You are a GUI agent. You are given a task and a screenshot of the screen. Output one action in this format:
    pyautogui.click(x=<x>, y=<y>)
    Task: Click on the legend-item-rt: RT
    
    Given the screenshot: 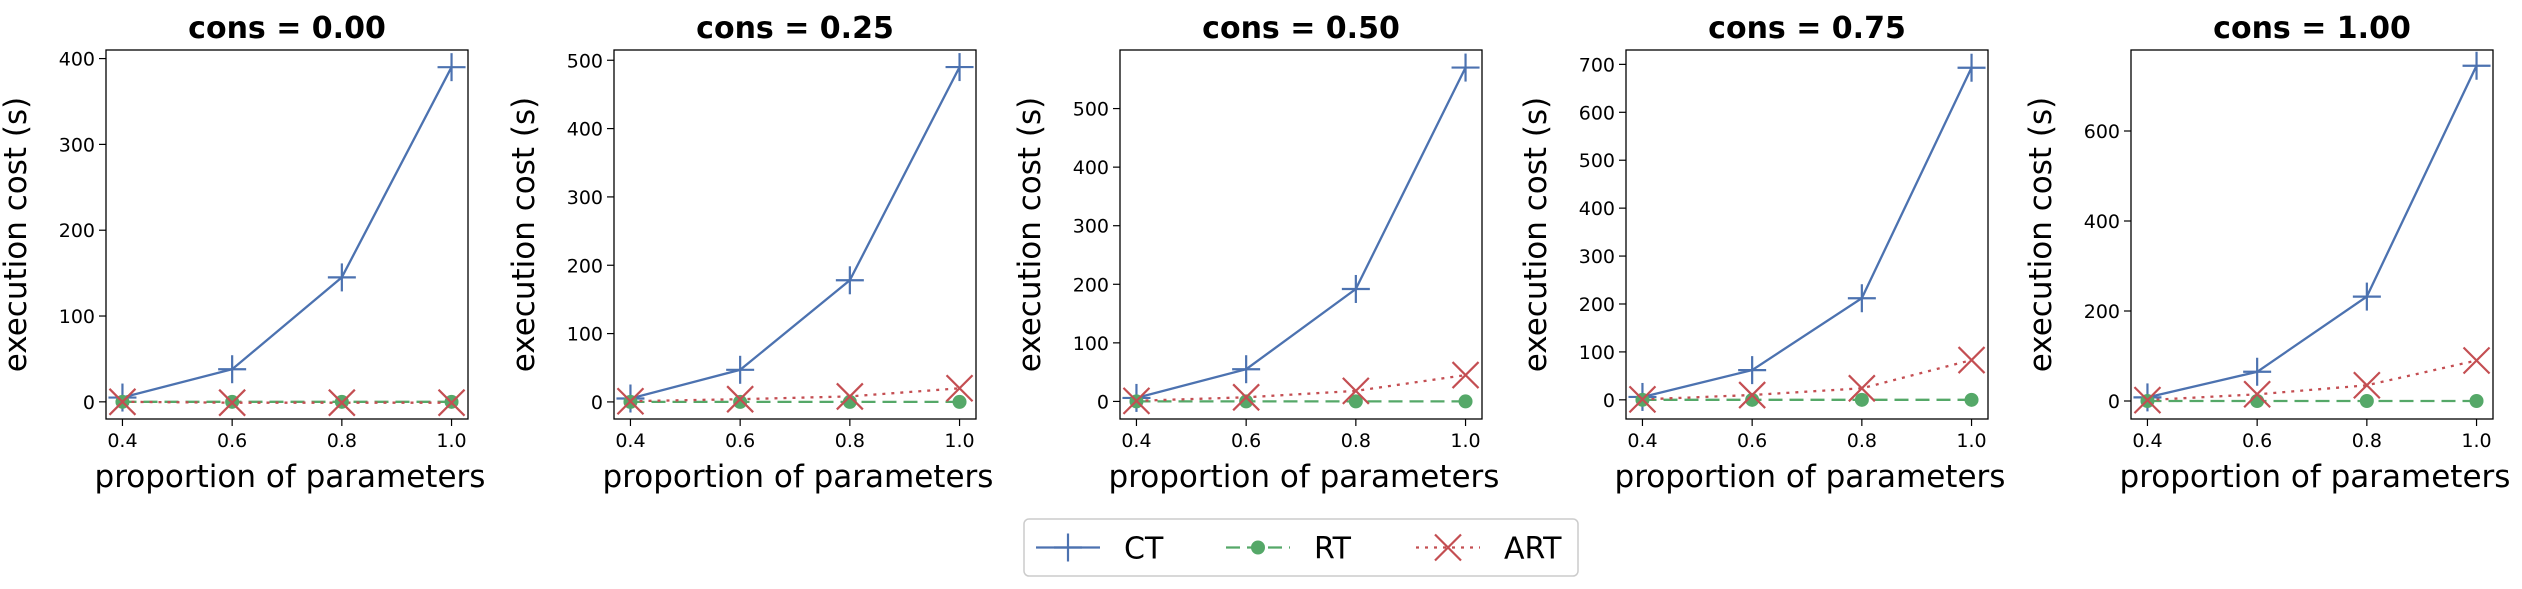 What is the action you would take?
    pyautogui.click(x=1289, y=549)
    